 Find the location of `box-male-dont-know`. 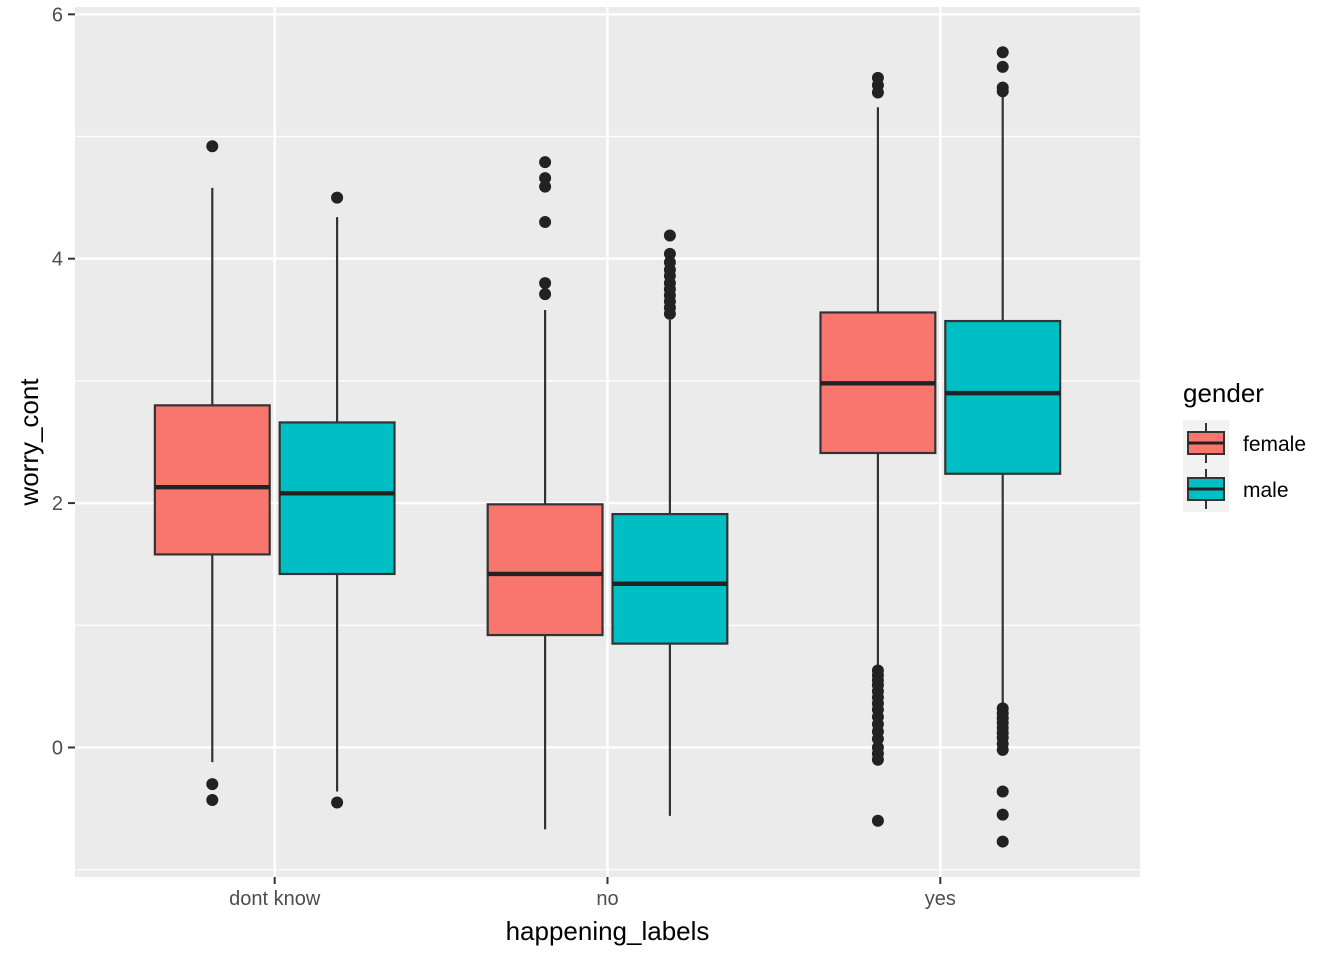

box-male-dont-know is located at coordinates (337, 500).